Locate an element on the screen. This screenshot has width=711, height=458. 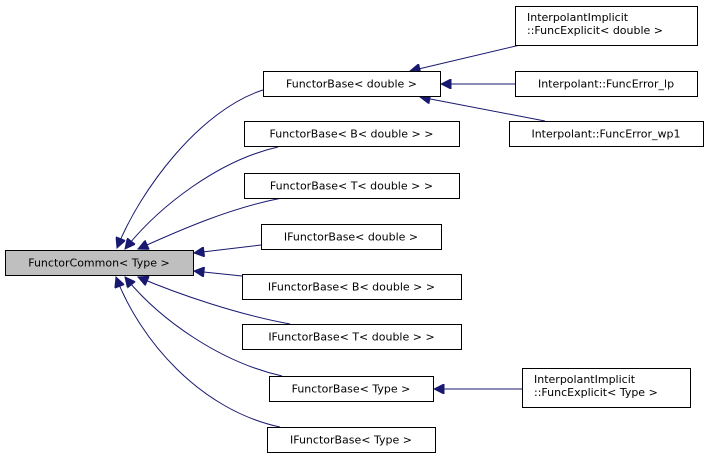
edge-ifunctor-base-b-double-to-functor-common is located at coordinates (218, 273).